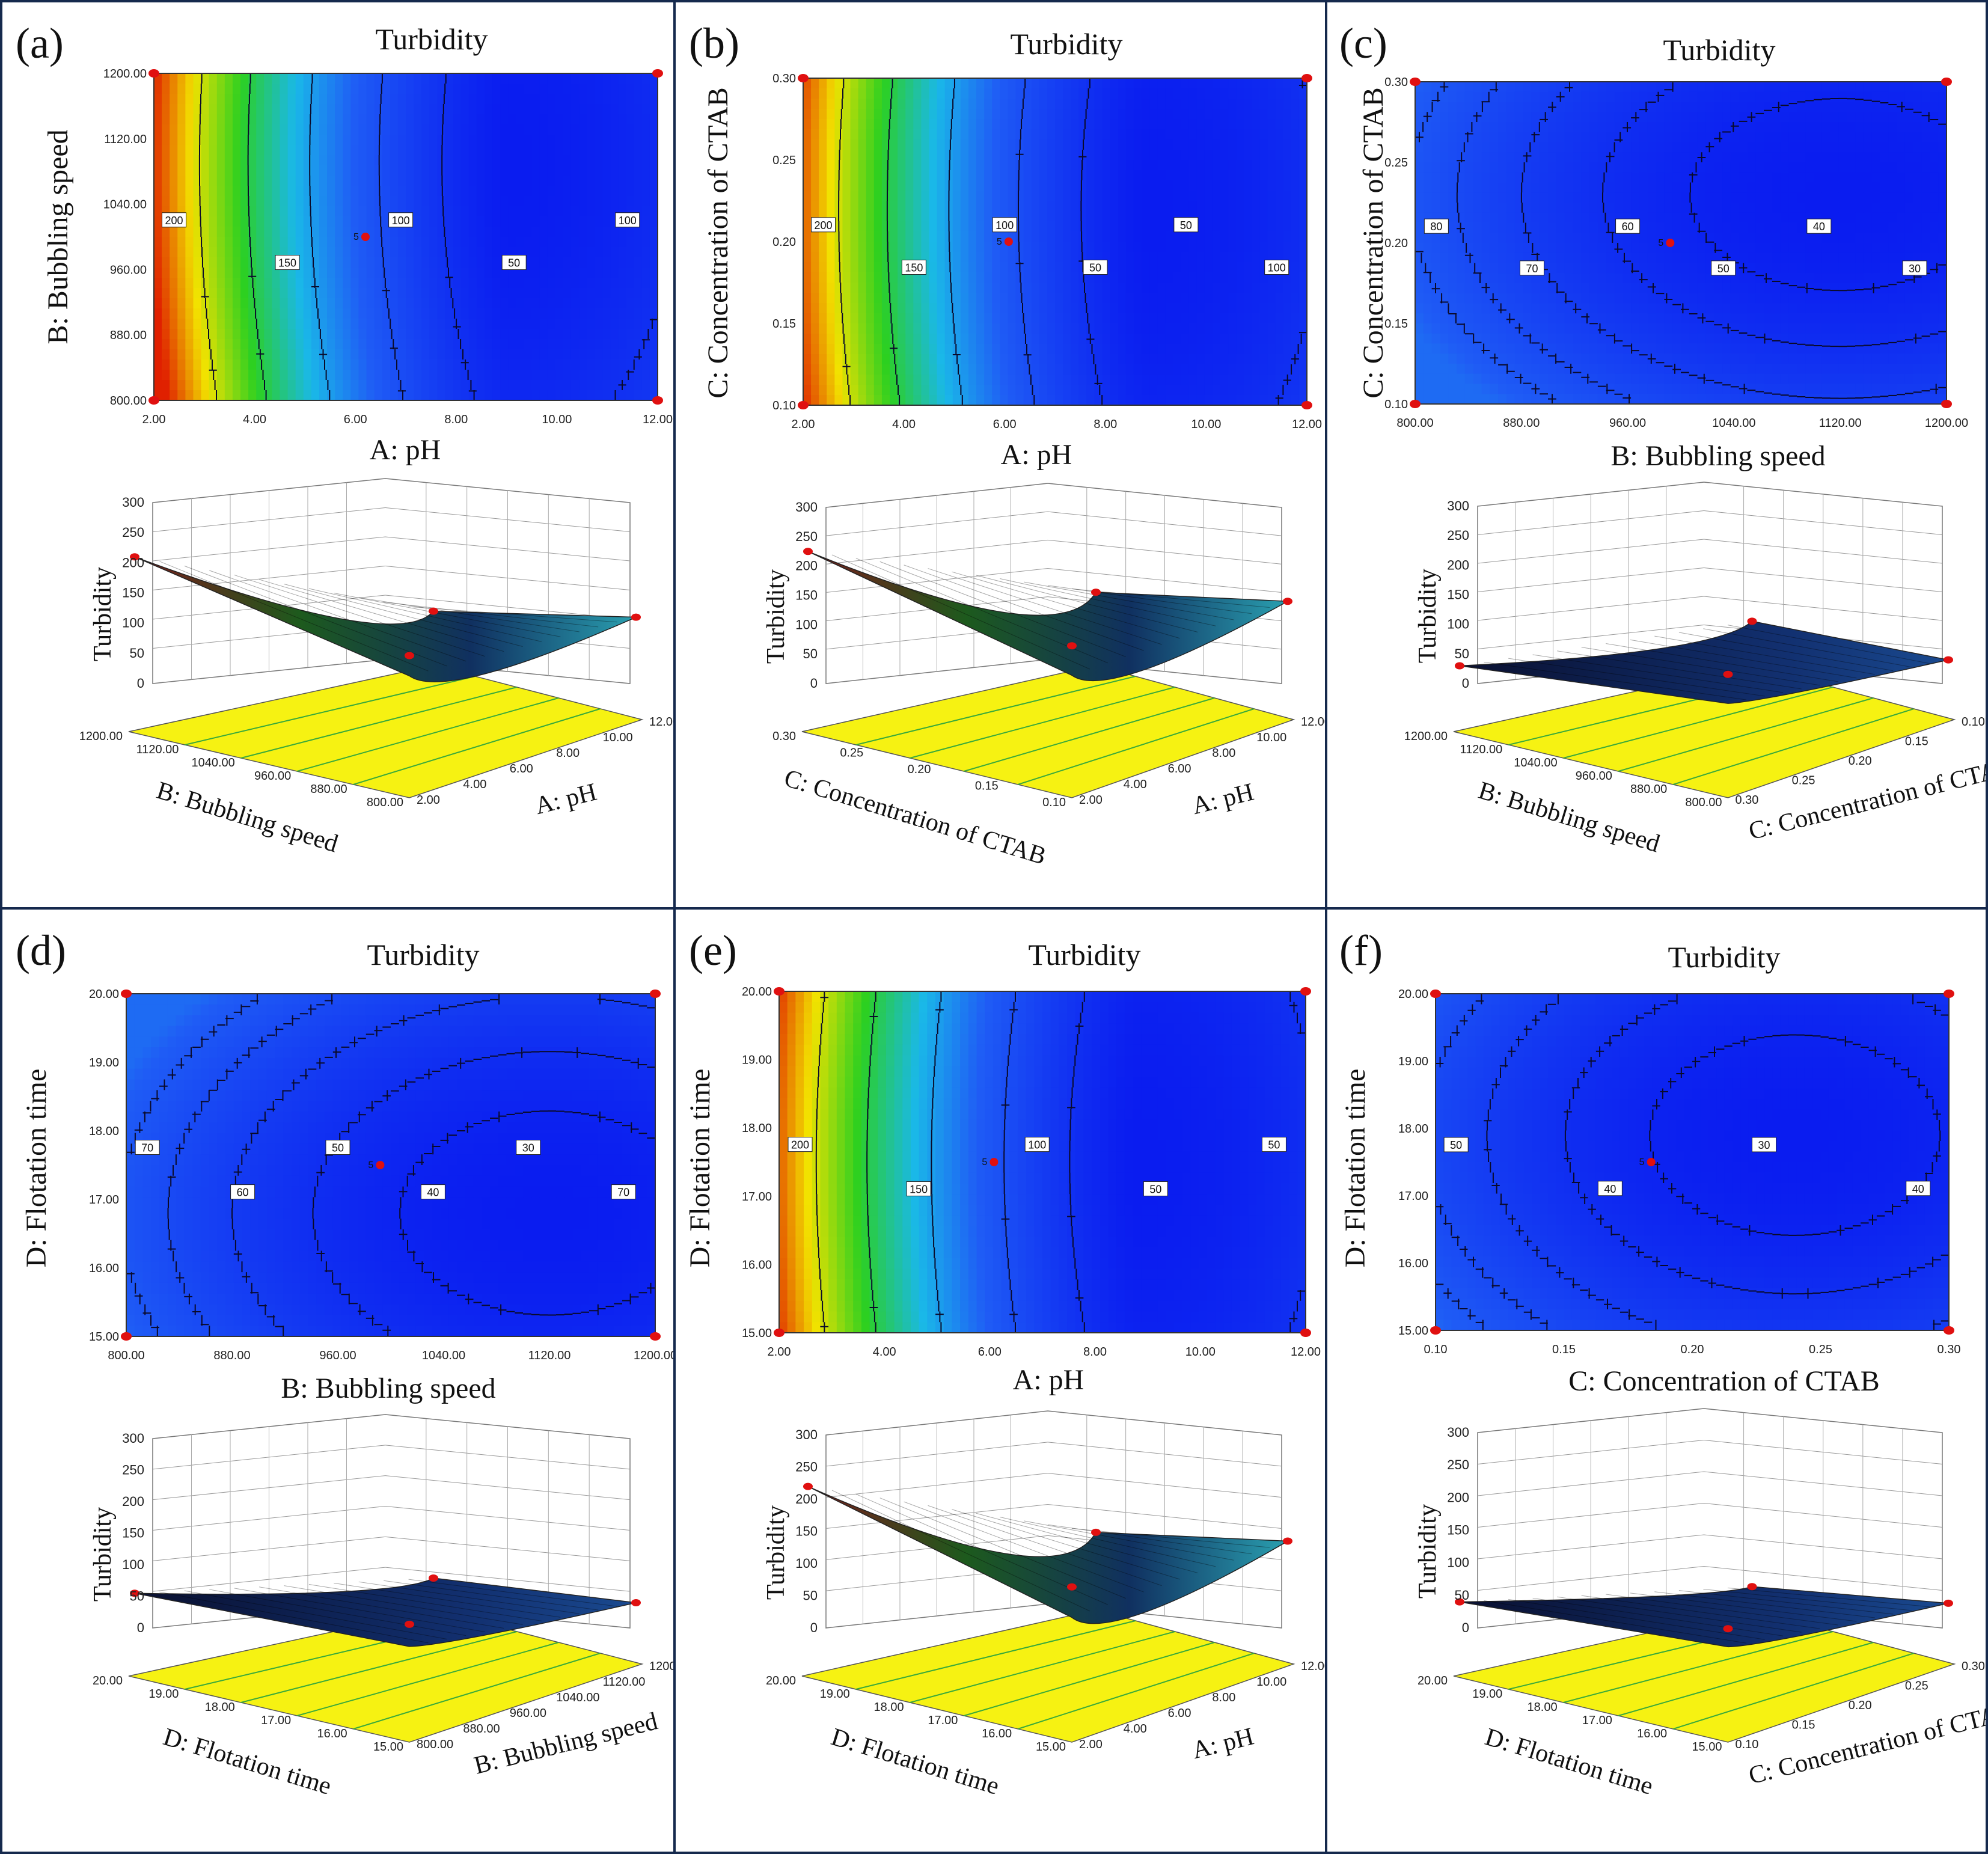  Describe the element at coordinates (128, 335) in the screenshot. I see `y-tick: 880.00` at that location.